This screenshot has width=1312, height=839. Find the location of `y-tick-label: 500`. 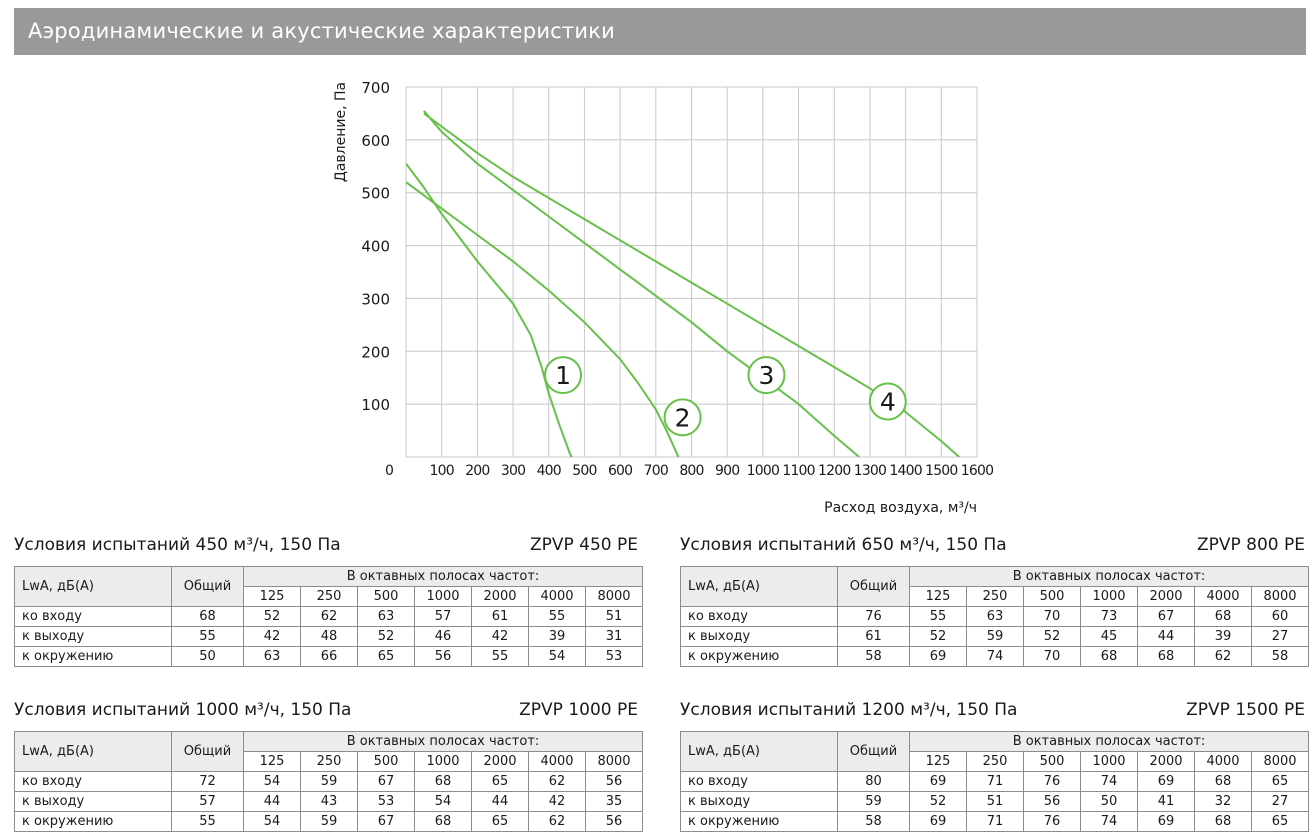

y-tick-label: 500 is located at coordinates (375, 194).